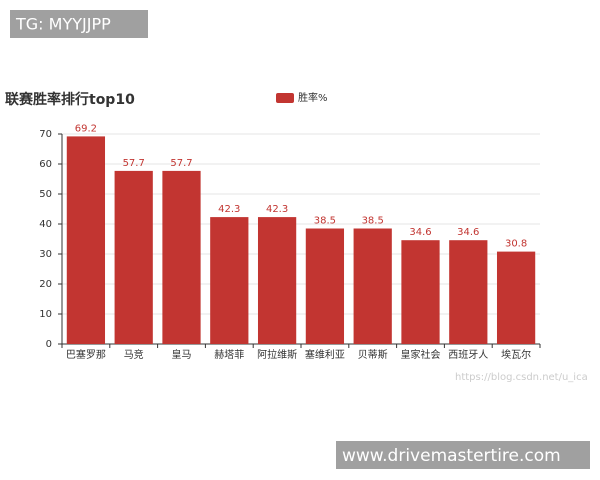  I want to click on overlay-text: TG: MYYJJPP, so click(63, 24).